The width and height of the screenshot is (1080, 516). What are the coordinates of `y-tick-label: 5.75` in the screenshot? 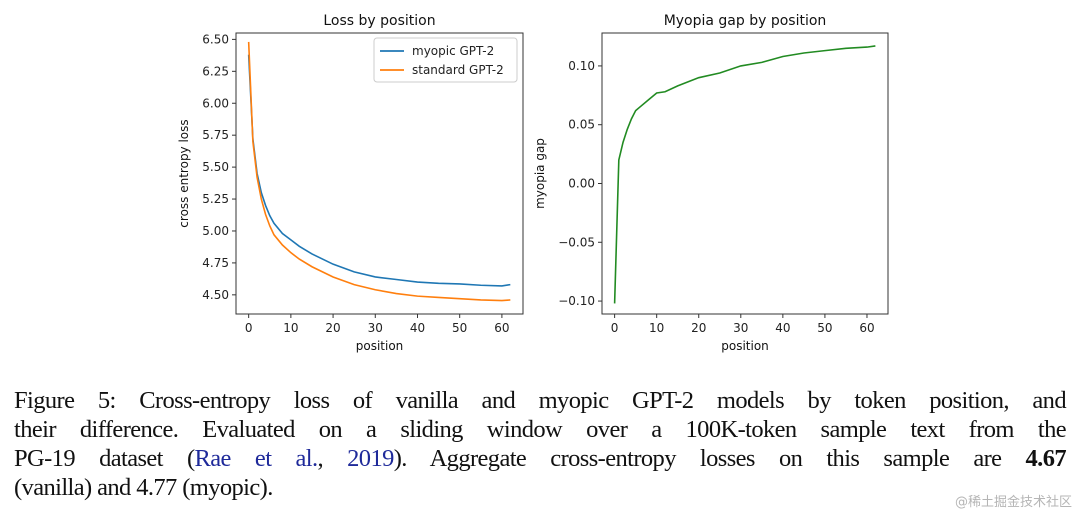 It's located at (215, 135).